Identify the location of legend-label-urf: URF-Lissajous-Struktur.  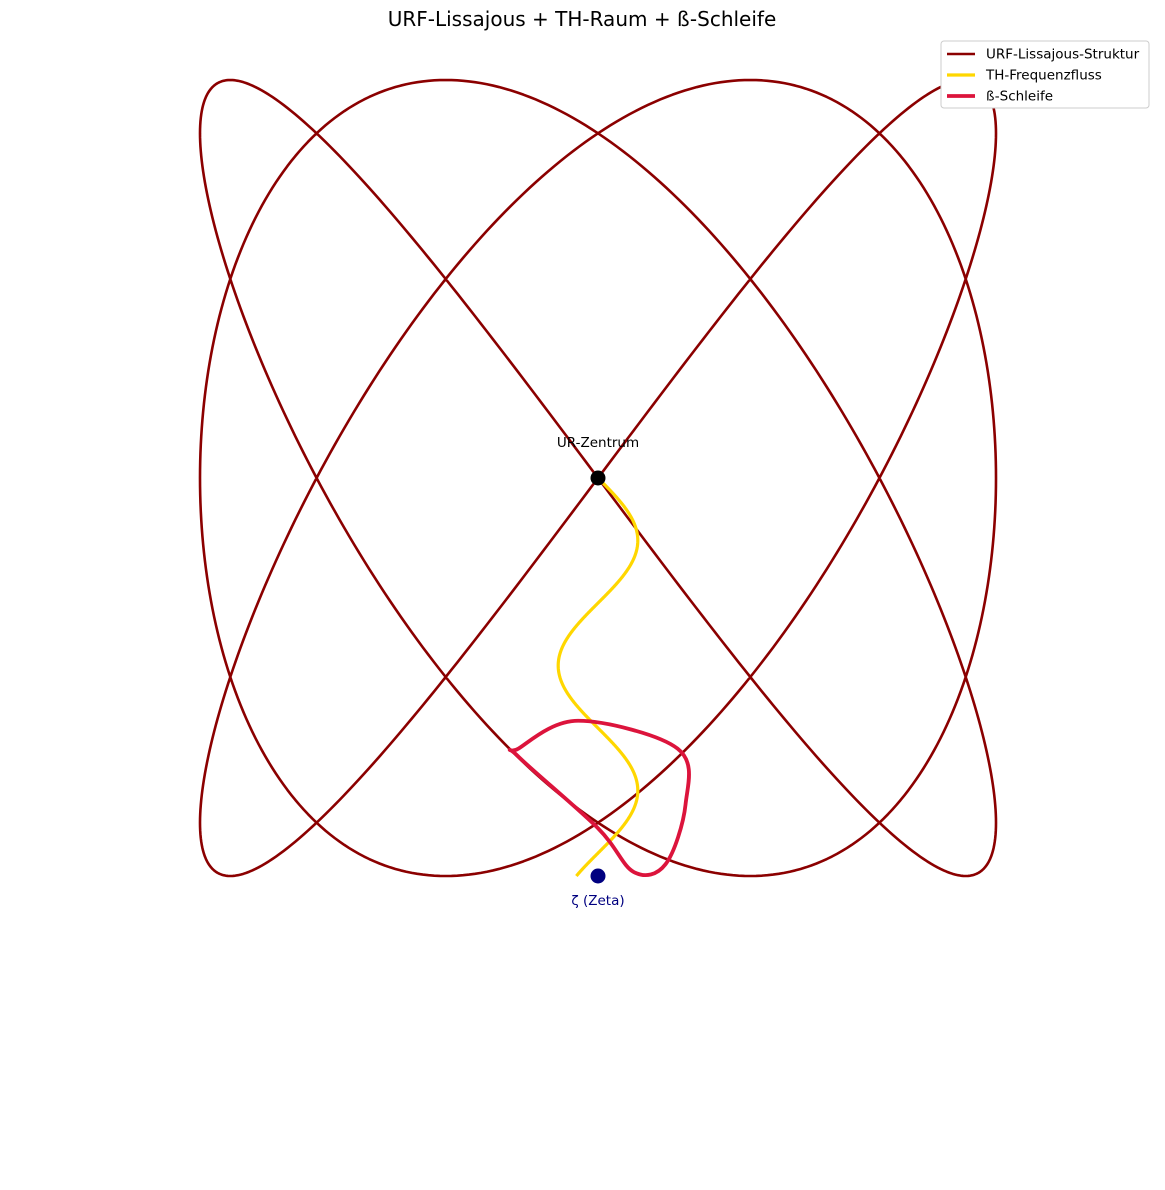
(1063, 55).